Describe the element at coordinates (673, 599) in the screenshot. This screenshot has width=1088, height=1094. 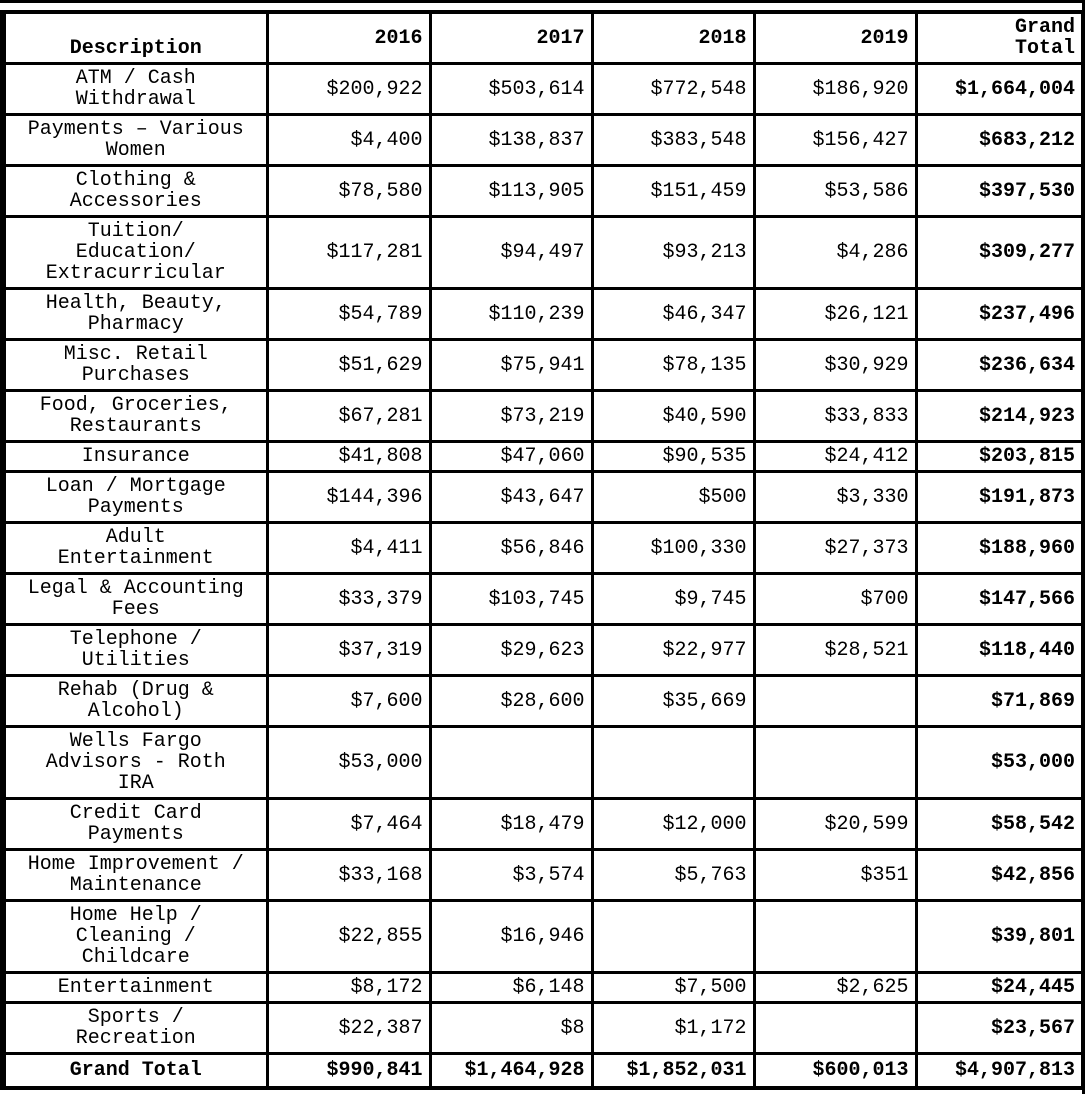
I see `cell-2018: $9,745` at that location.